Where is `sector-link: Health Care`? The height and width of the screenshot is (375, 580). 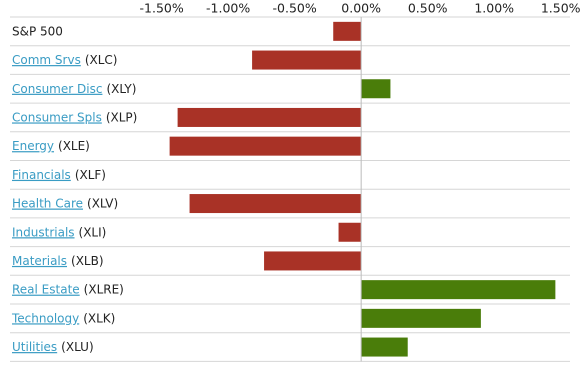
sector-link: Health Care is located at coordinates (47, 203).